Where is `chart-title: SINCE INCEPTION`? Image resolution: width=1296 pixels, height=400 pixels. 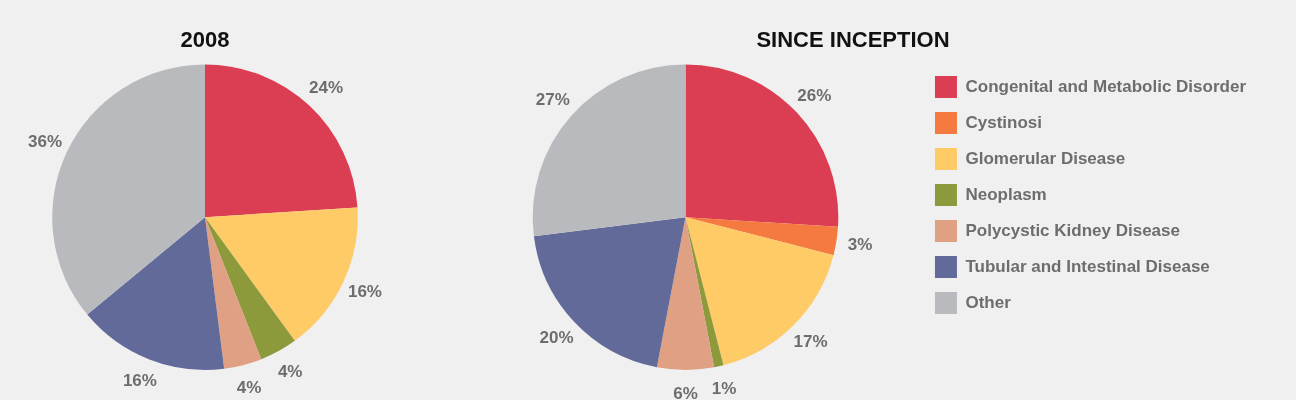
chart-title: SINCE INCEPTION is located at coordinates (853, 40).